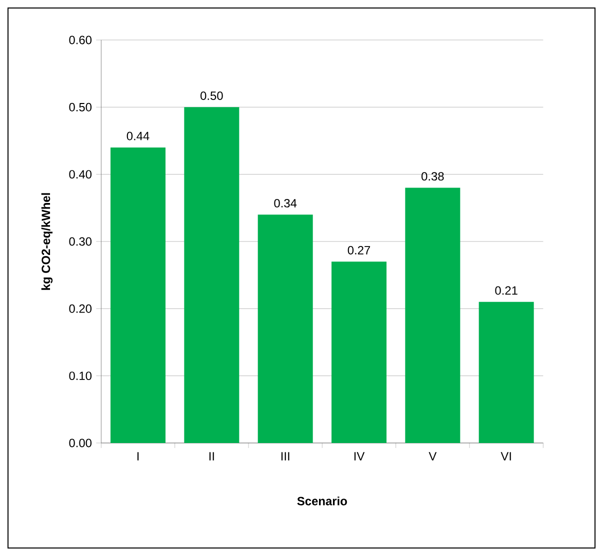 This screenshot has height=554, width=602. What do you see at coordinates (80, 174) in the screenshot?
I see `y-tick-label: 0.40` at bounding box center [80, 174].